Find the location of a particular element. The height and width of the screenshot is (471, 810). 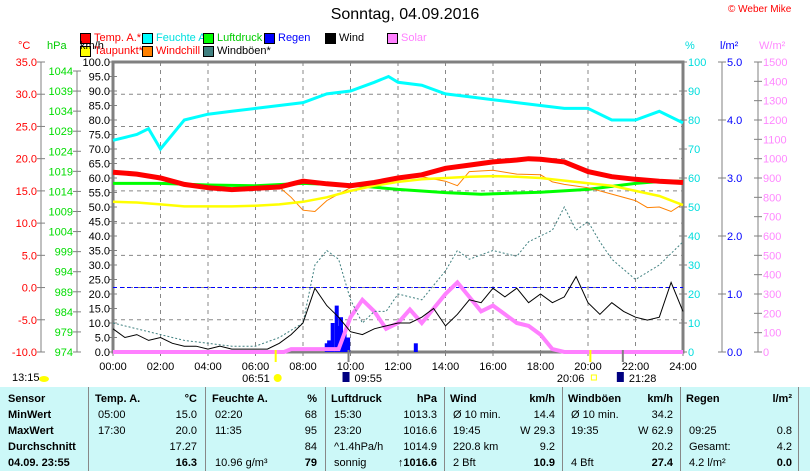

axis-tick-label-temp: 30.0 is located at coordinates (26, 95).